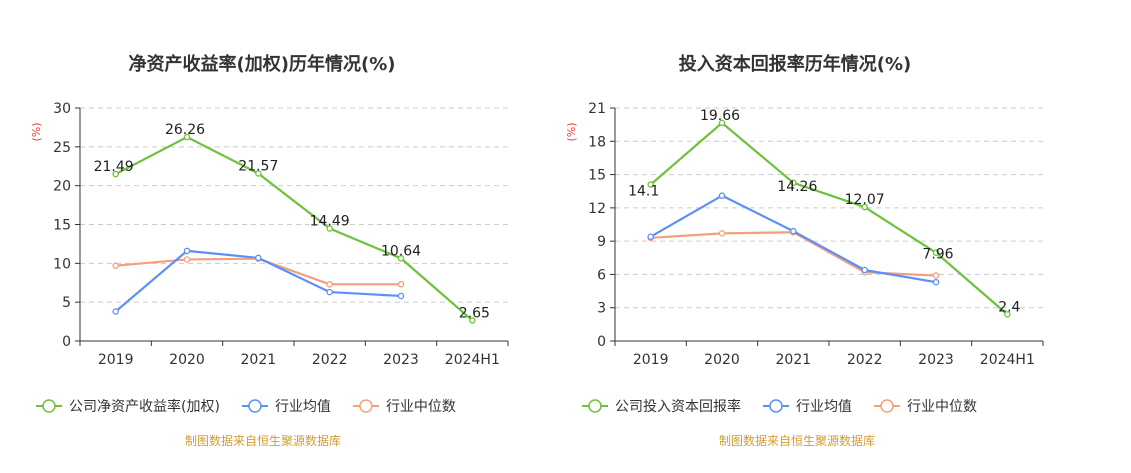 The image size is (1131, 473). What do you see at coordinates (62, 264) in the screenshot?
I see `y-tick-label: 10` at bounding box center [62, 264].